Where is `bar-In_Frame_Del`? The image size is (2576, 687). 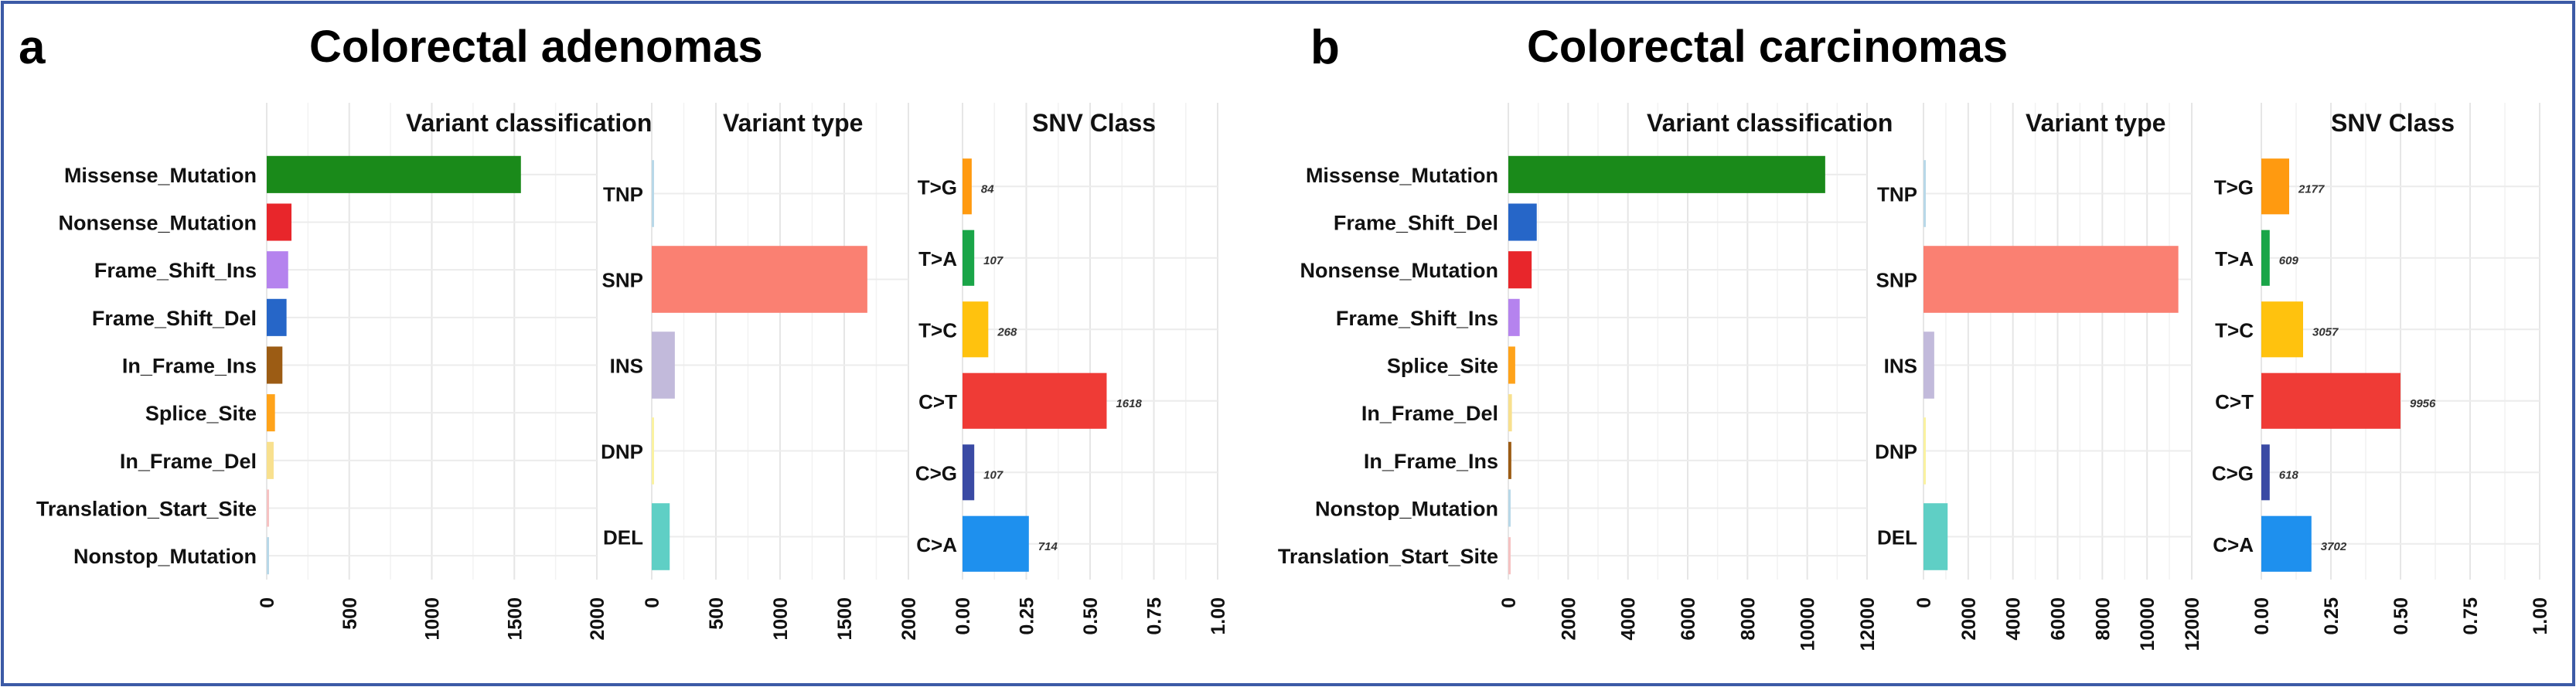 bar-In_Frame_Del is located at coordinates (270, 460).